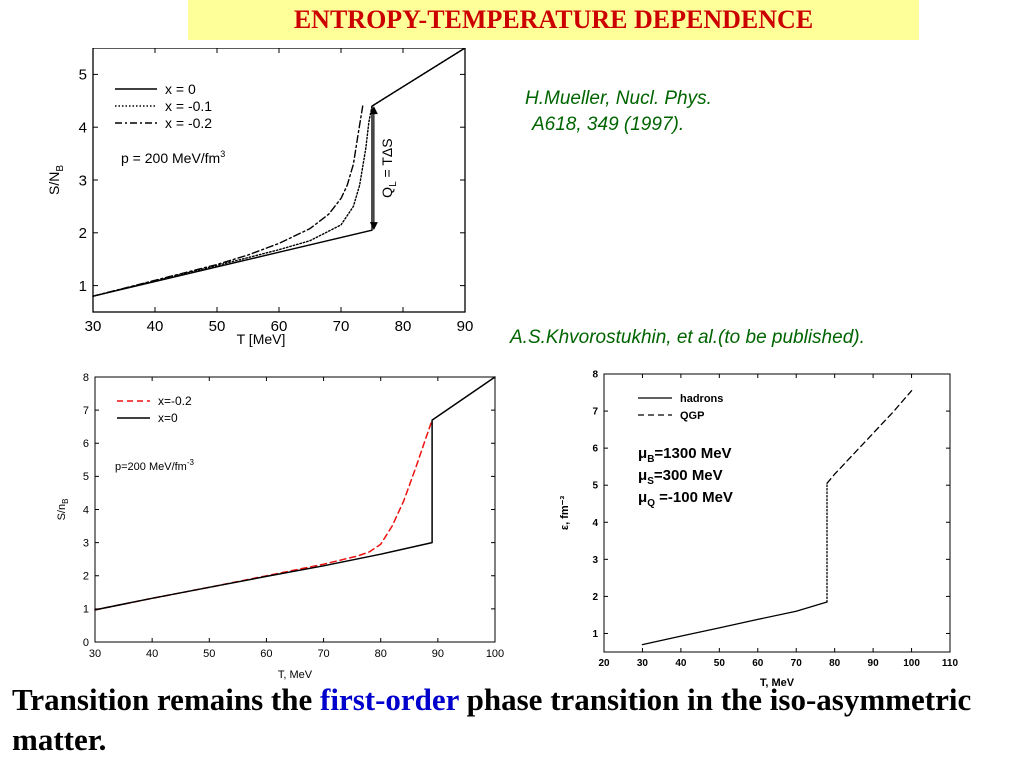 The height and width of the screenshot is (768, 1024). Describe the element at coordinates (175, 401) in the screenshot. I see `legend-label: x=-0.2` at that location.